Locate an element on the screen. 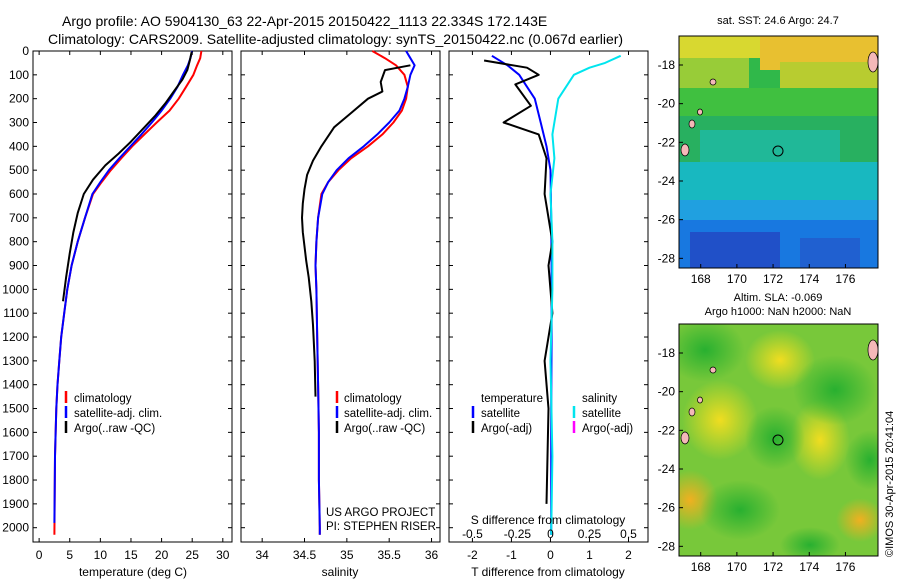  sla_map-xtick-label: 176 is located at coordinates (845, 567).